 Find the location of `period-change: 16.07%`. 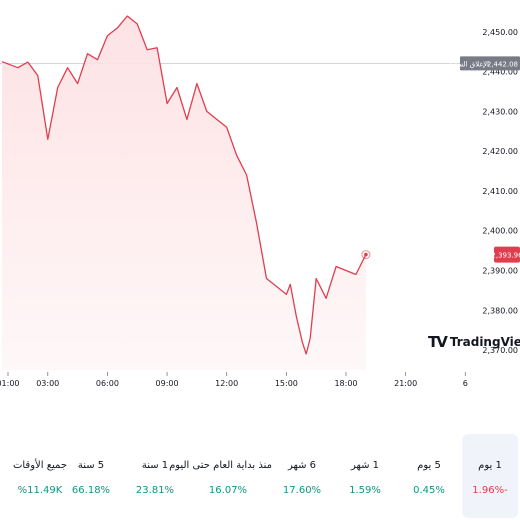

period-change: 16.07% is located at coordinates (228, 490).